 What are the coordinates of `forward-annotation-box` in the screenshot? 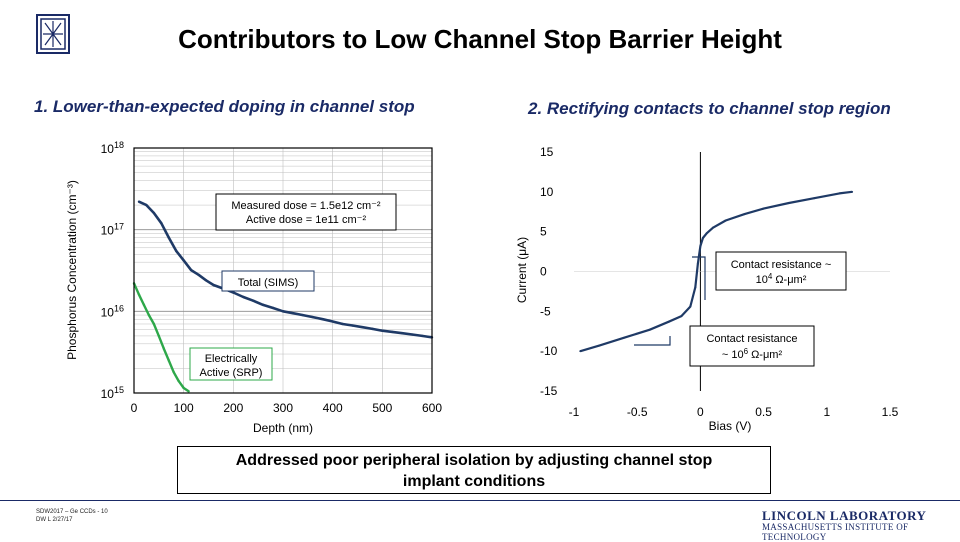 It's located at (781, 271).